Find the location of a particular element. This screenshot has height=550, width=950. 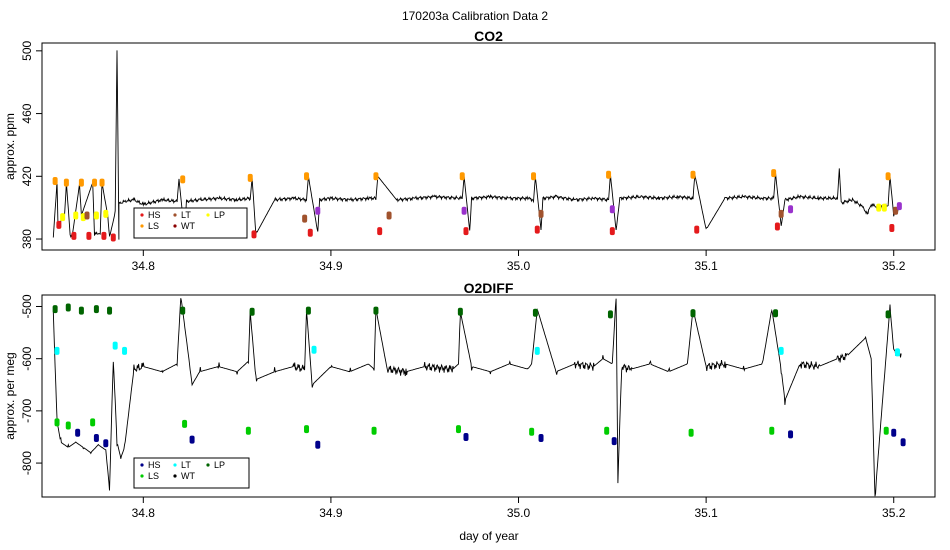

x-tick-label: 34.9 is located at coordinates (331, 513).